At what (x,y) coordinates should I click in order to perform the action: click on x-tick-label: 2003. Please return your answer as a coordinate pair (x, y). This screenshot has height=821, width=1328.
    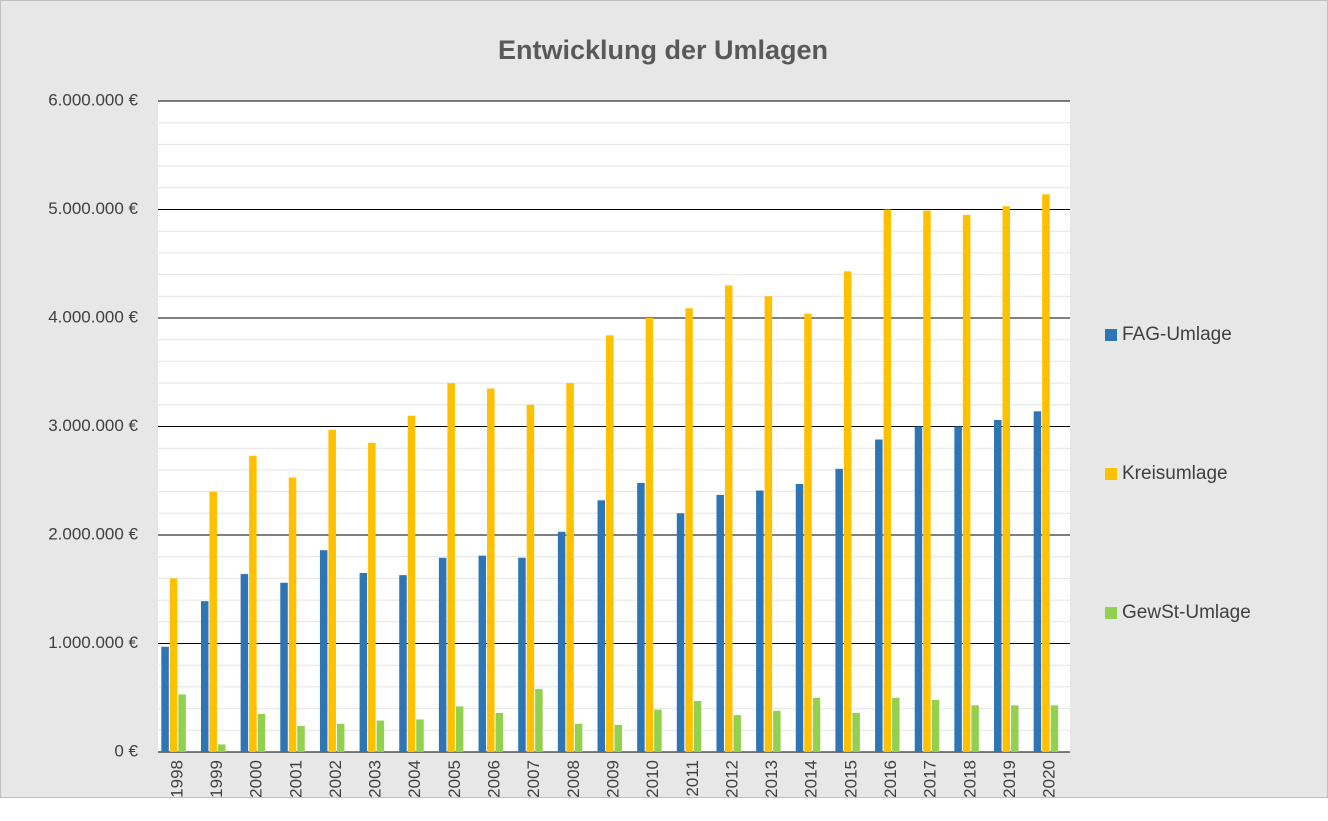
    Looking at the image, I should click on (375, 779).